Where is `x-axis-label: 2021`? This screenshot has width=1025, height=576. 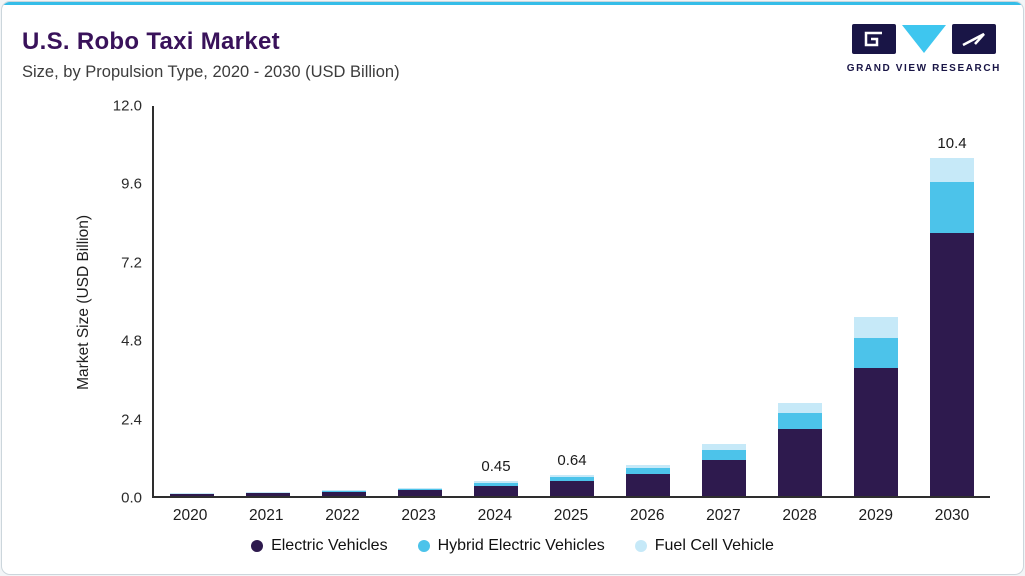
x-axis-label: 2021 is located at coordinates (266, 515).